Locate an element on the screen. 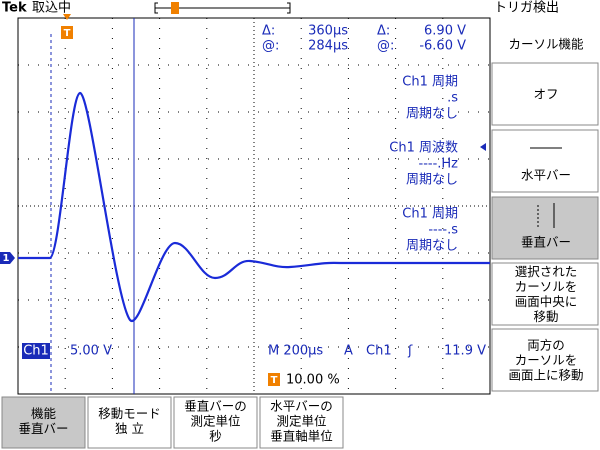 The height and width of the screenshot is (450, 600). acq-state: 取込中 is located at coordinates (51, 8).